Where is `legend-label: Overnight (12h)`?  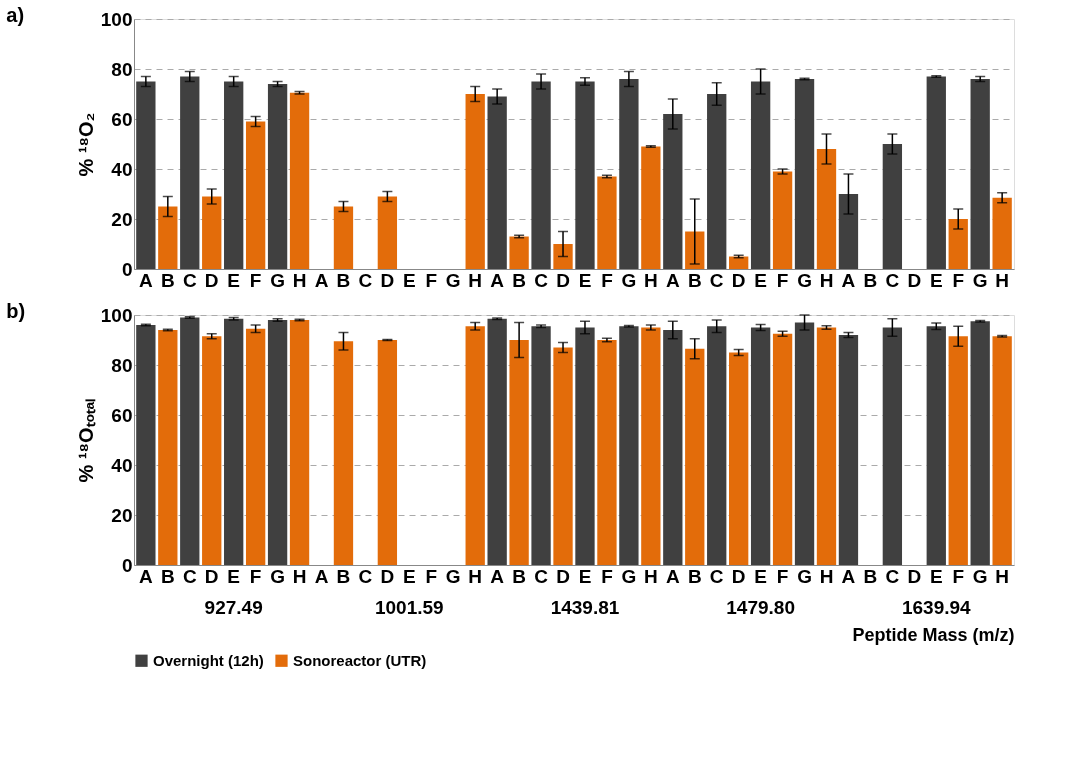 legend-label: Overnight (12h) is located at coordinates (208, 660).